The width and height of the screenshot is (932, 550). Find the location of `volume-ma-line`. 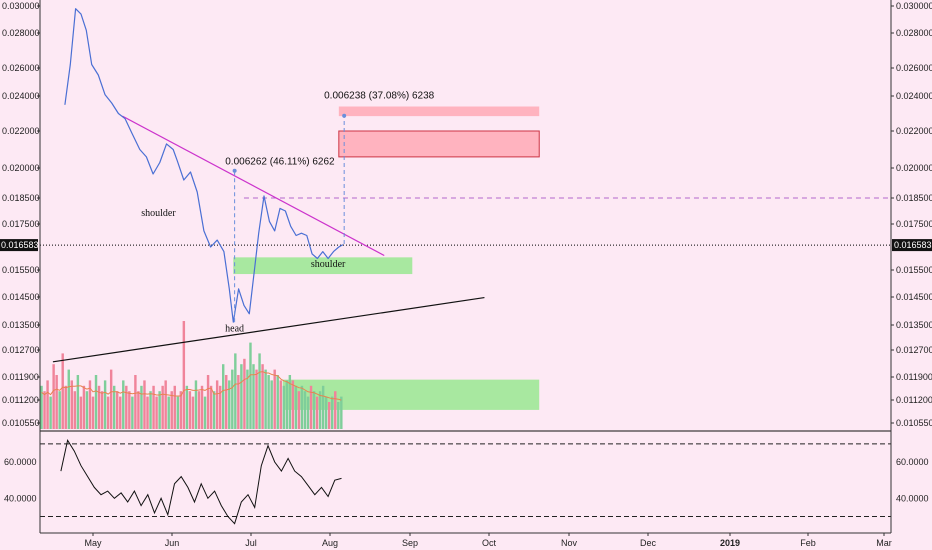

volume-ma-line is located at coordinates (191, 386).